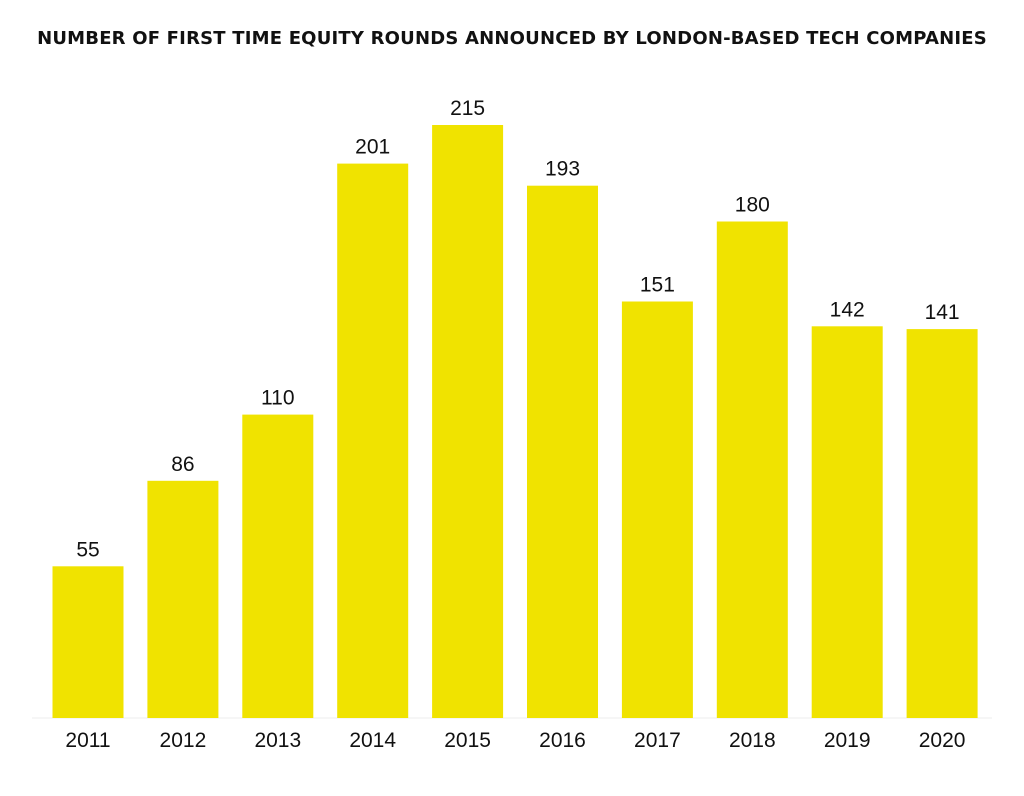 The image size is (1024, 796). I want to click on bar-2013, so click(278, 566).